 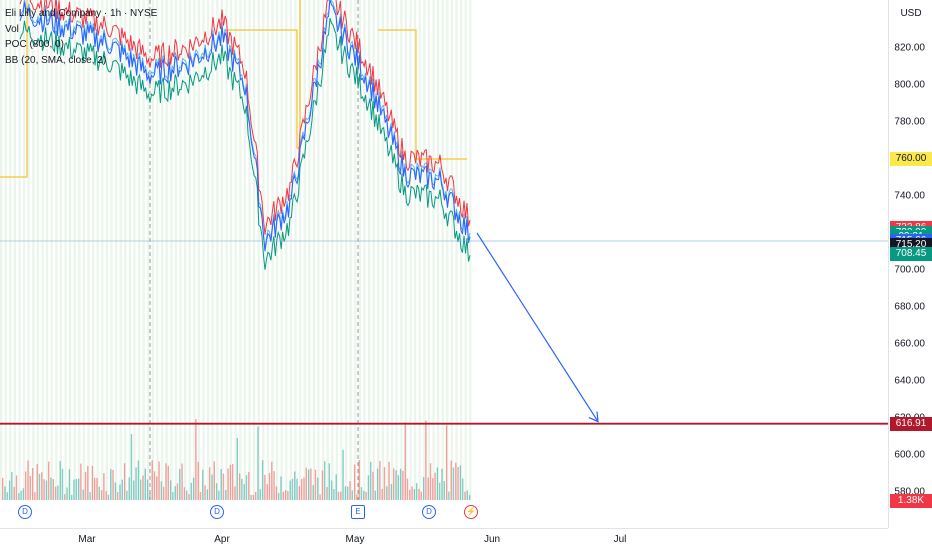 I want to click on indicator-poc: POC (800, 0), so click(x=34, y=44).